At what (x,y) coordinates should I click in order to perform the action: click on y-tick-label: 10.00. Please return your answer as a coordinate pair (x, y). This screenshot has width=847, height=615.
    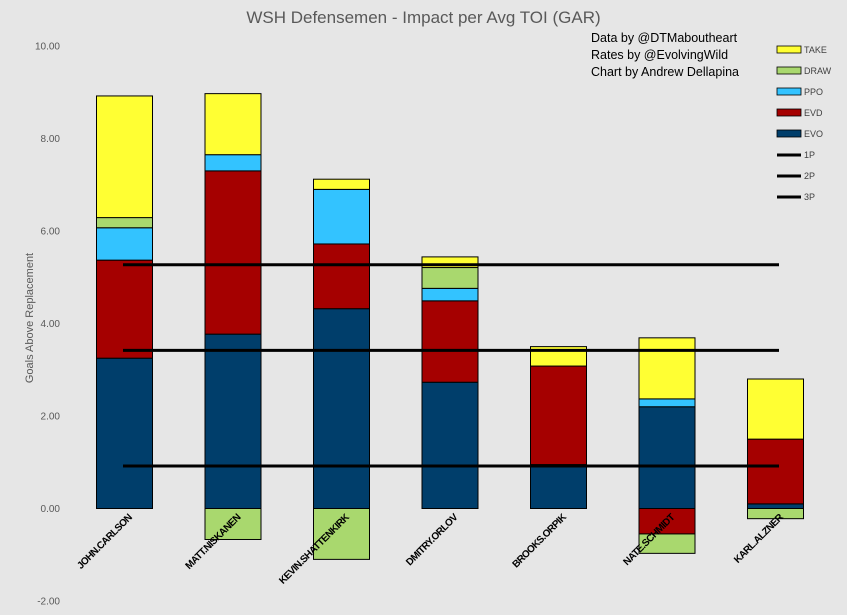
    Looking at the image, I should click on (47, 47).